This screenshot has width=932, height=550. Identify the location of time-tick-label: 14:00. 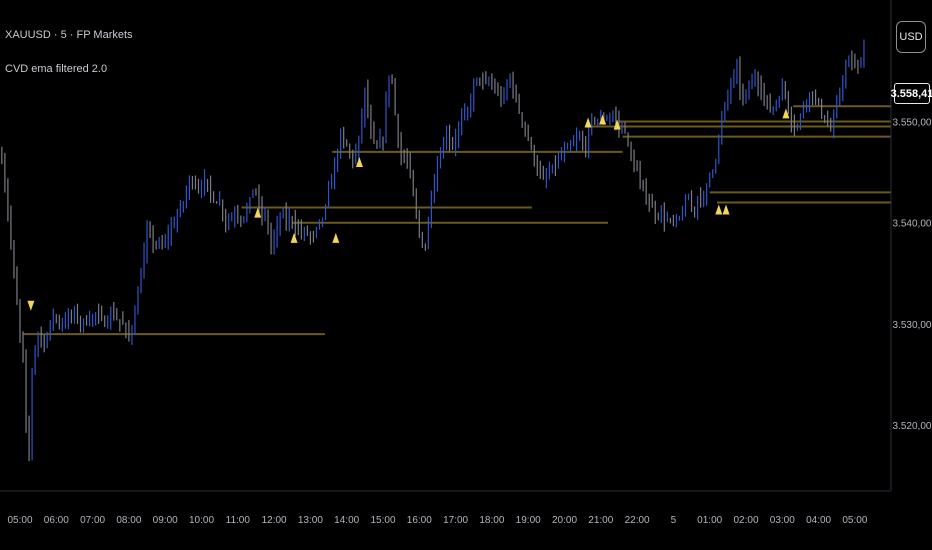
(346, 520).